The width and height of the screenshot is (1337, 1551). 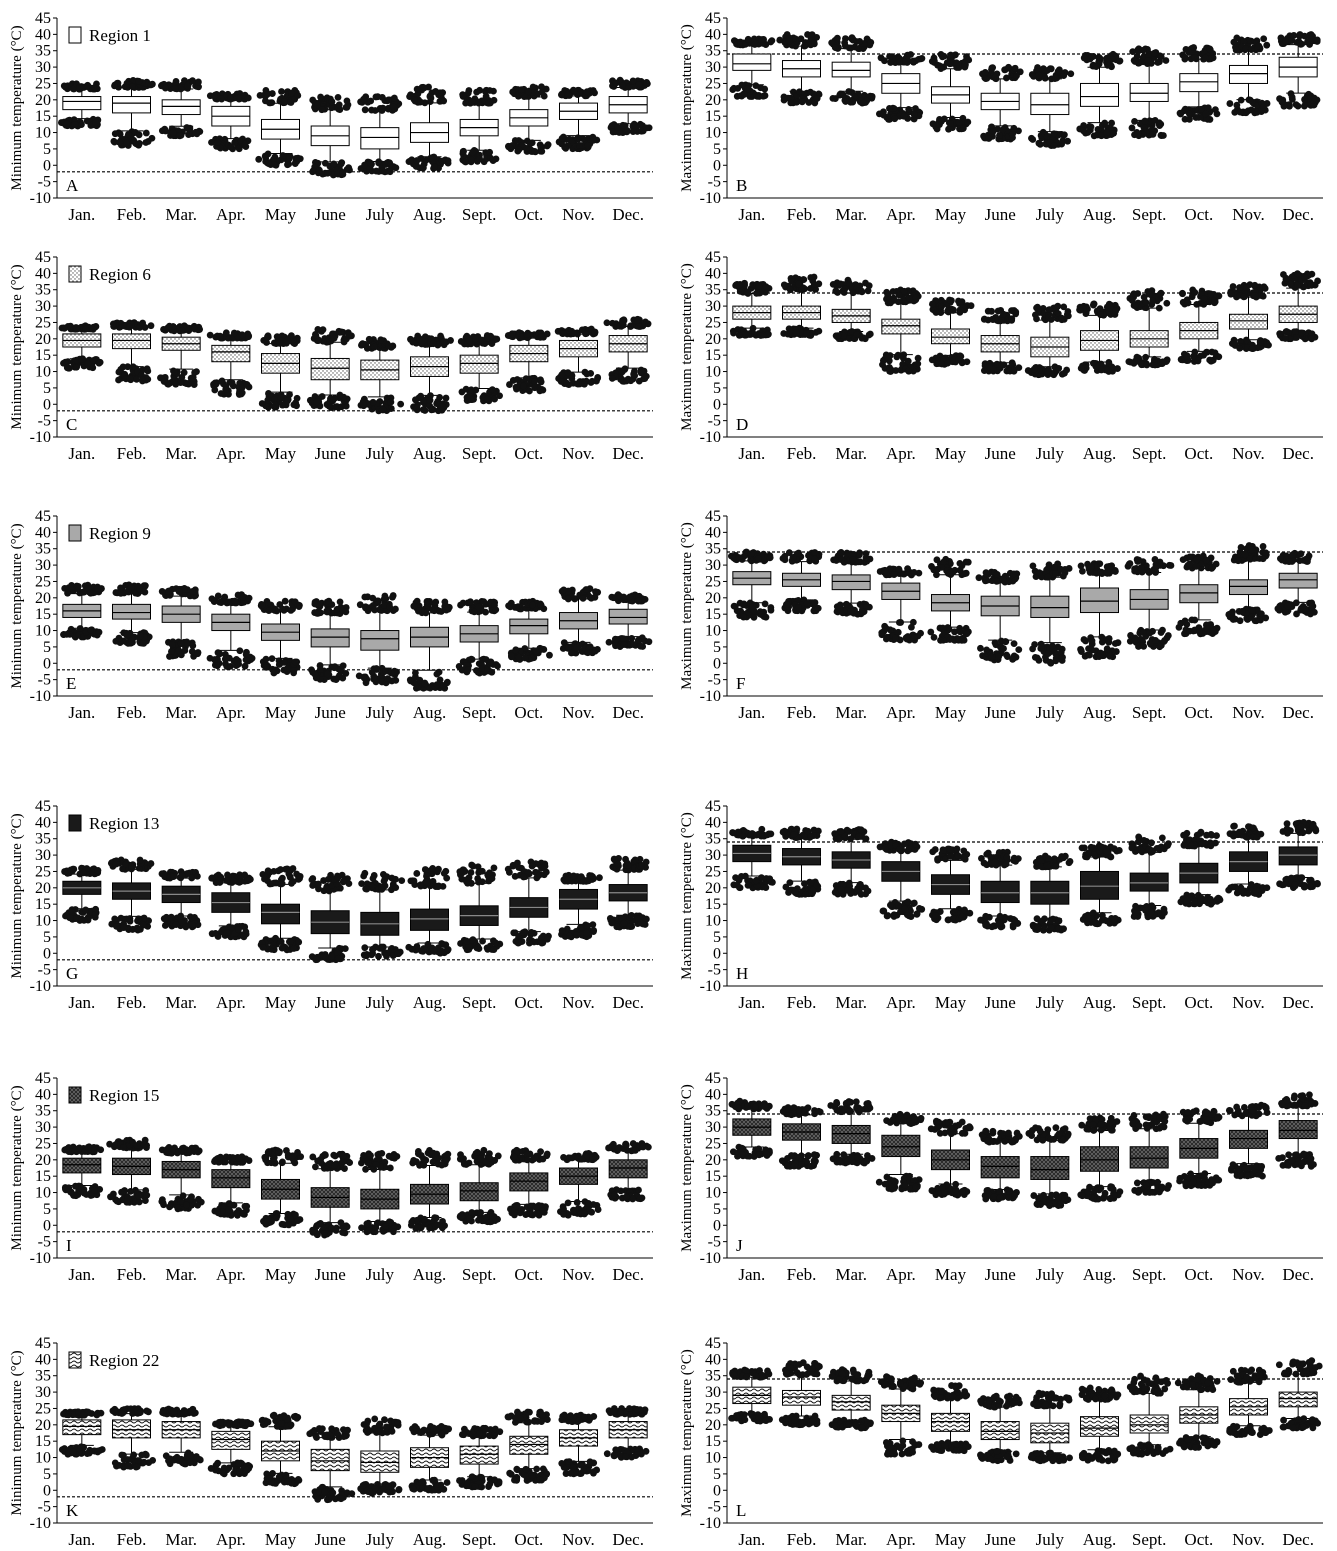 I want to click on box-feb, so click(x=133, y=113).